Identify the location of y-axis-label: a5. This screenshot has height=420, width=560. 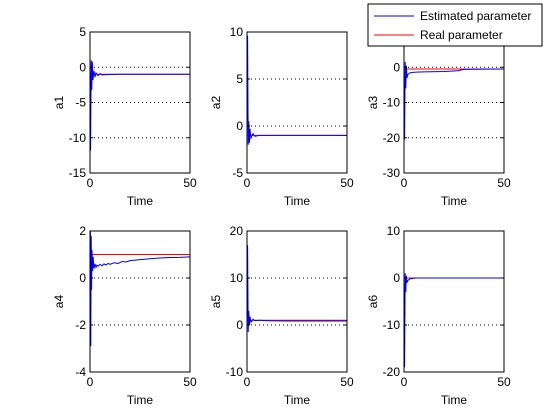
(216, 302).